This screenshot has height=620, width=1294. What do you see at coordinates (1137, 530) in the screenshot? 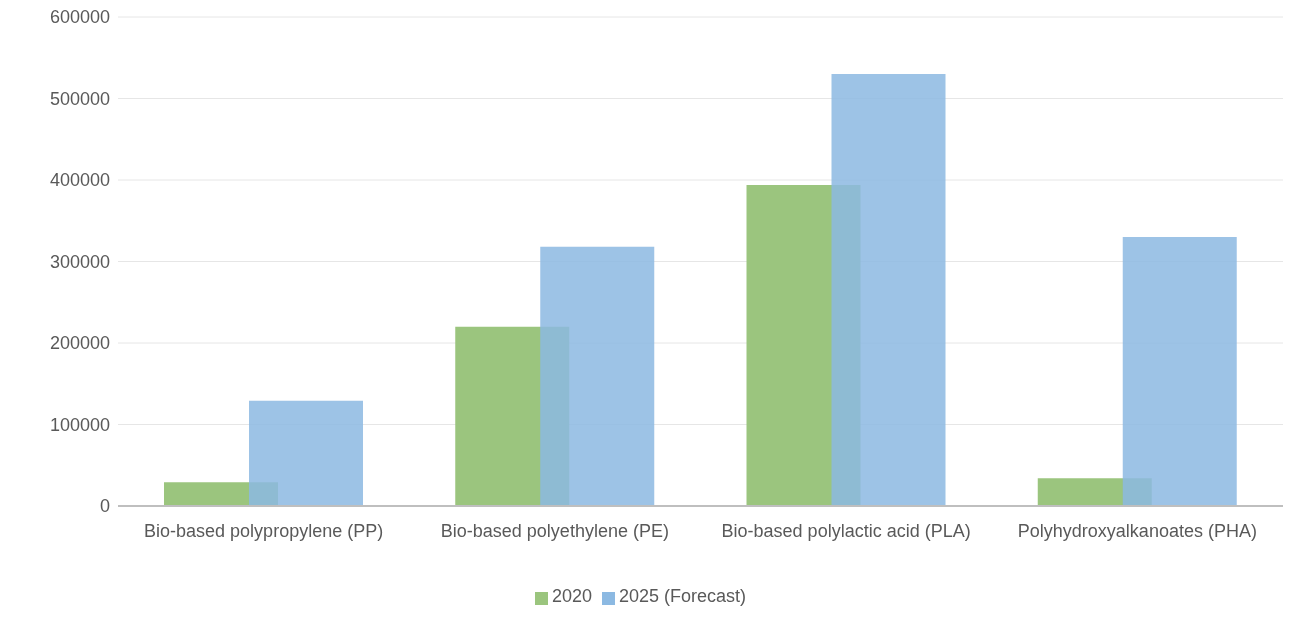
I see `x-tick-label: Polyhydroxyalkanoates (PHA)` at bounding box center [1137, 530].